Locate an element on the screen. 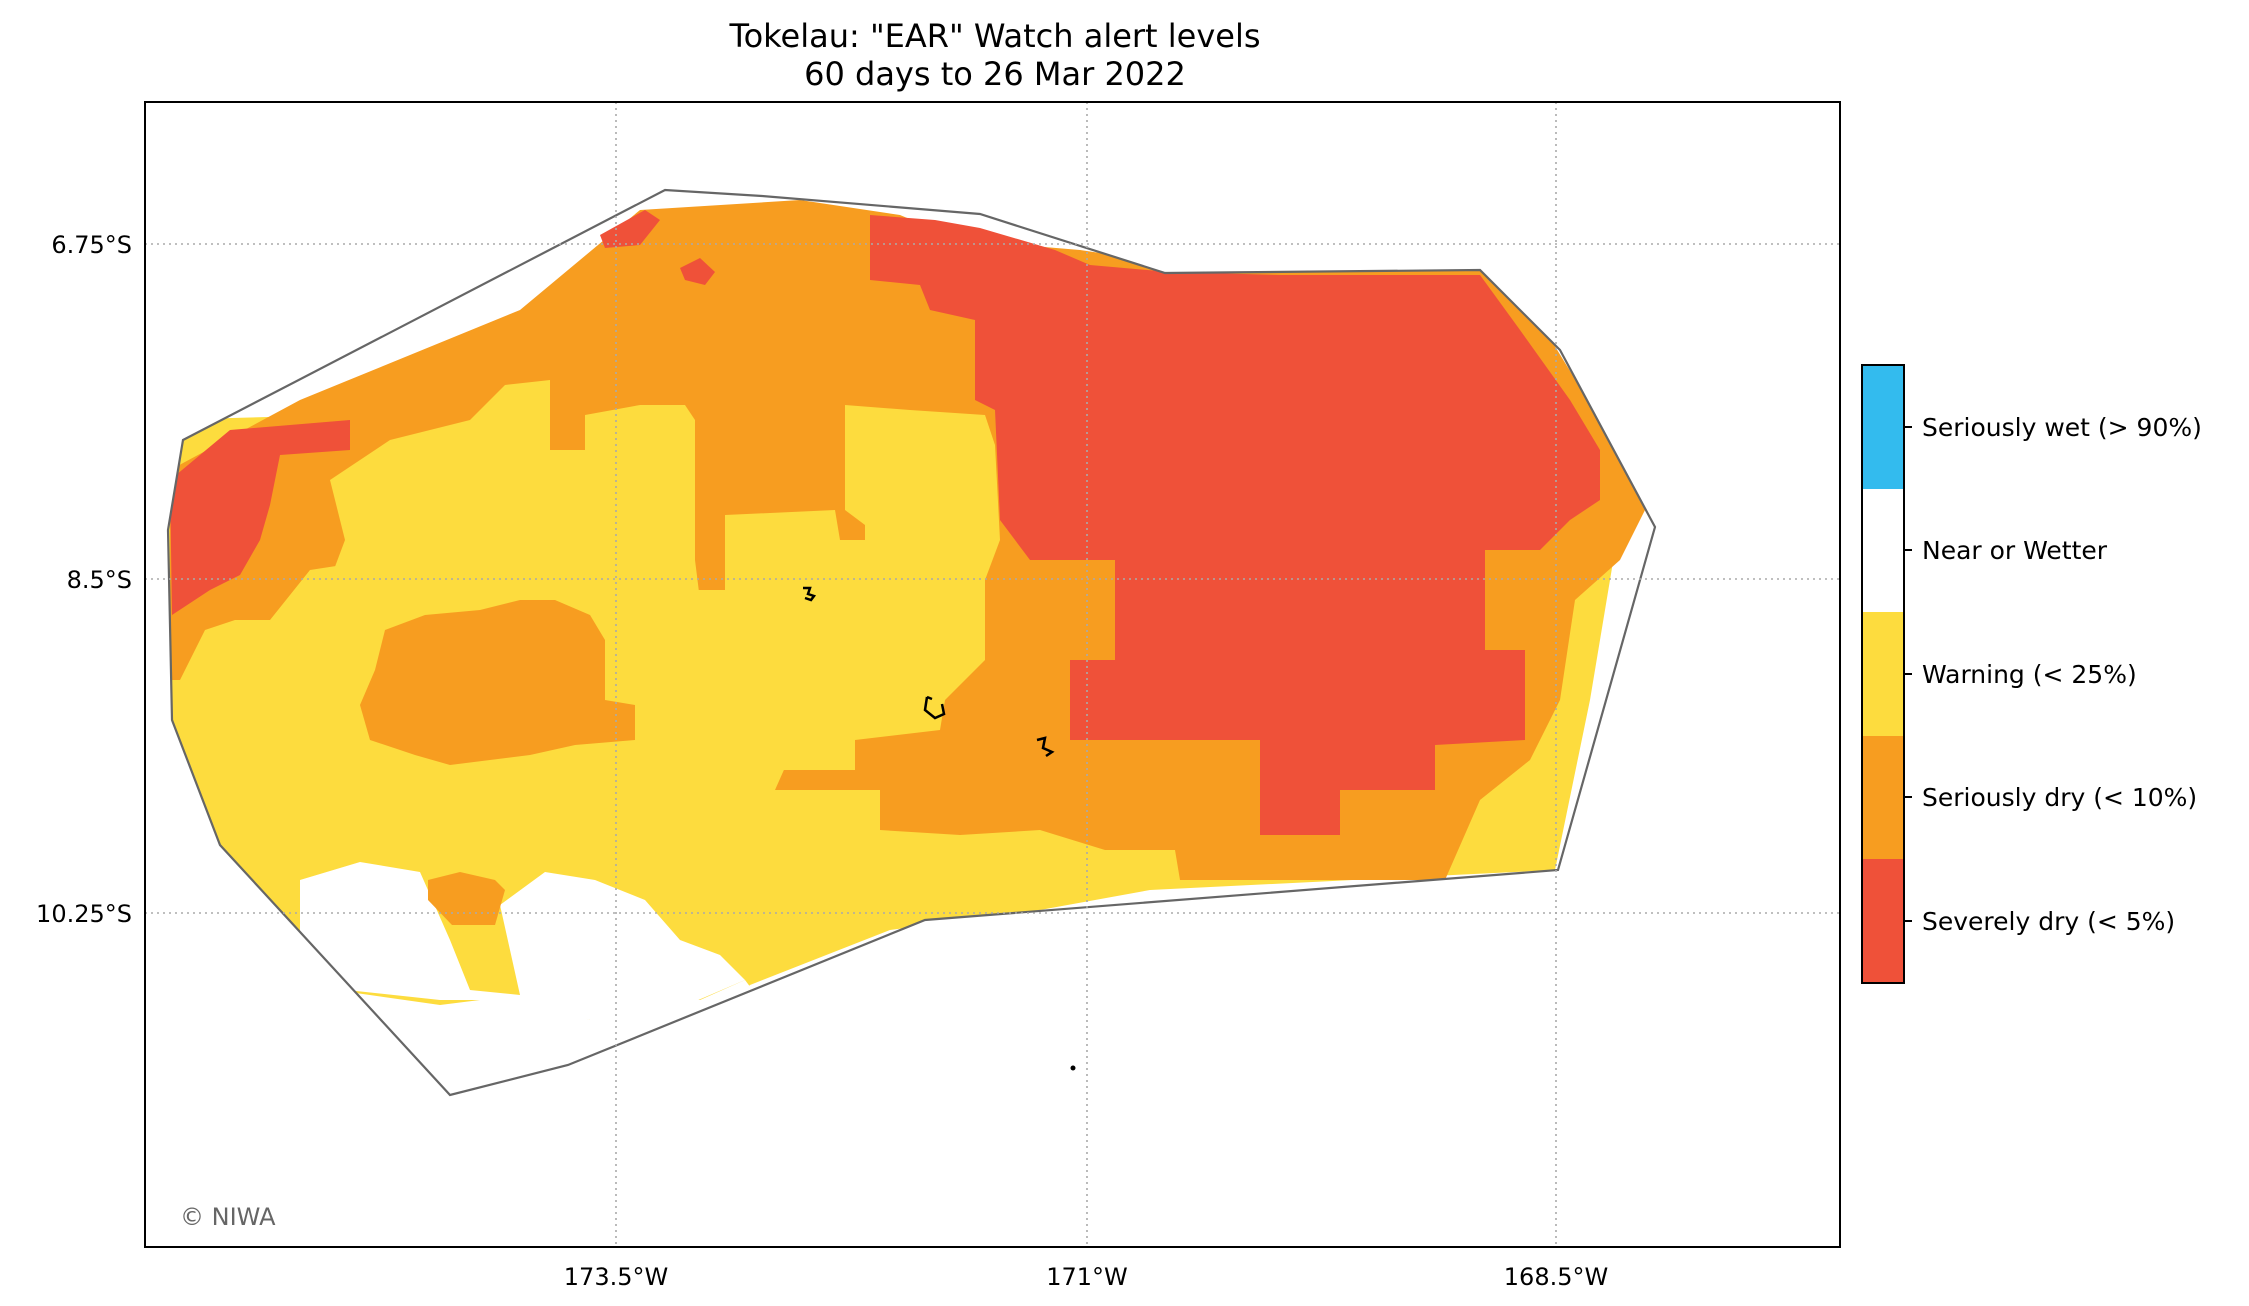 Image resolution: width=2249 pixels, height=1306 pixels. region-severely-dry-north is located at coordinates (630, 229).